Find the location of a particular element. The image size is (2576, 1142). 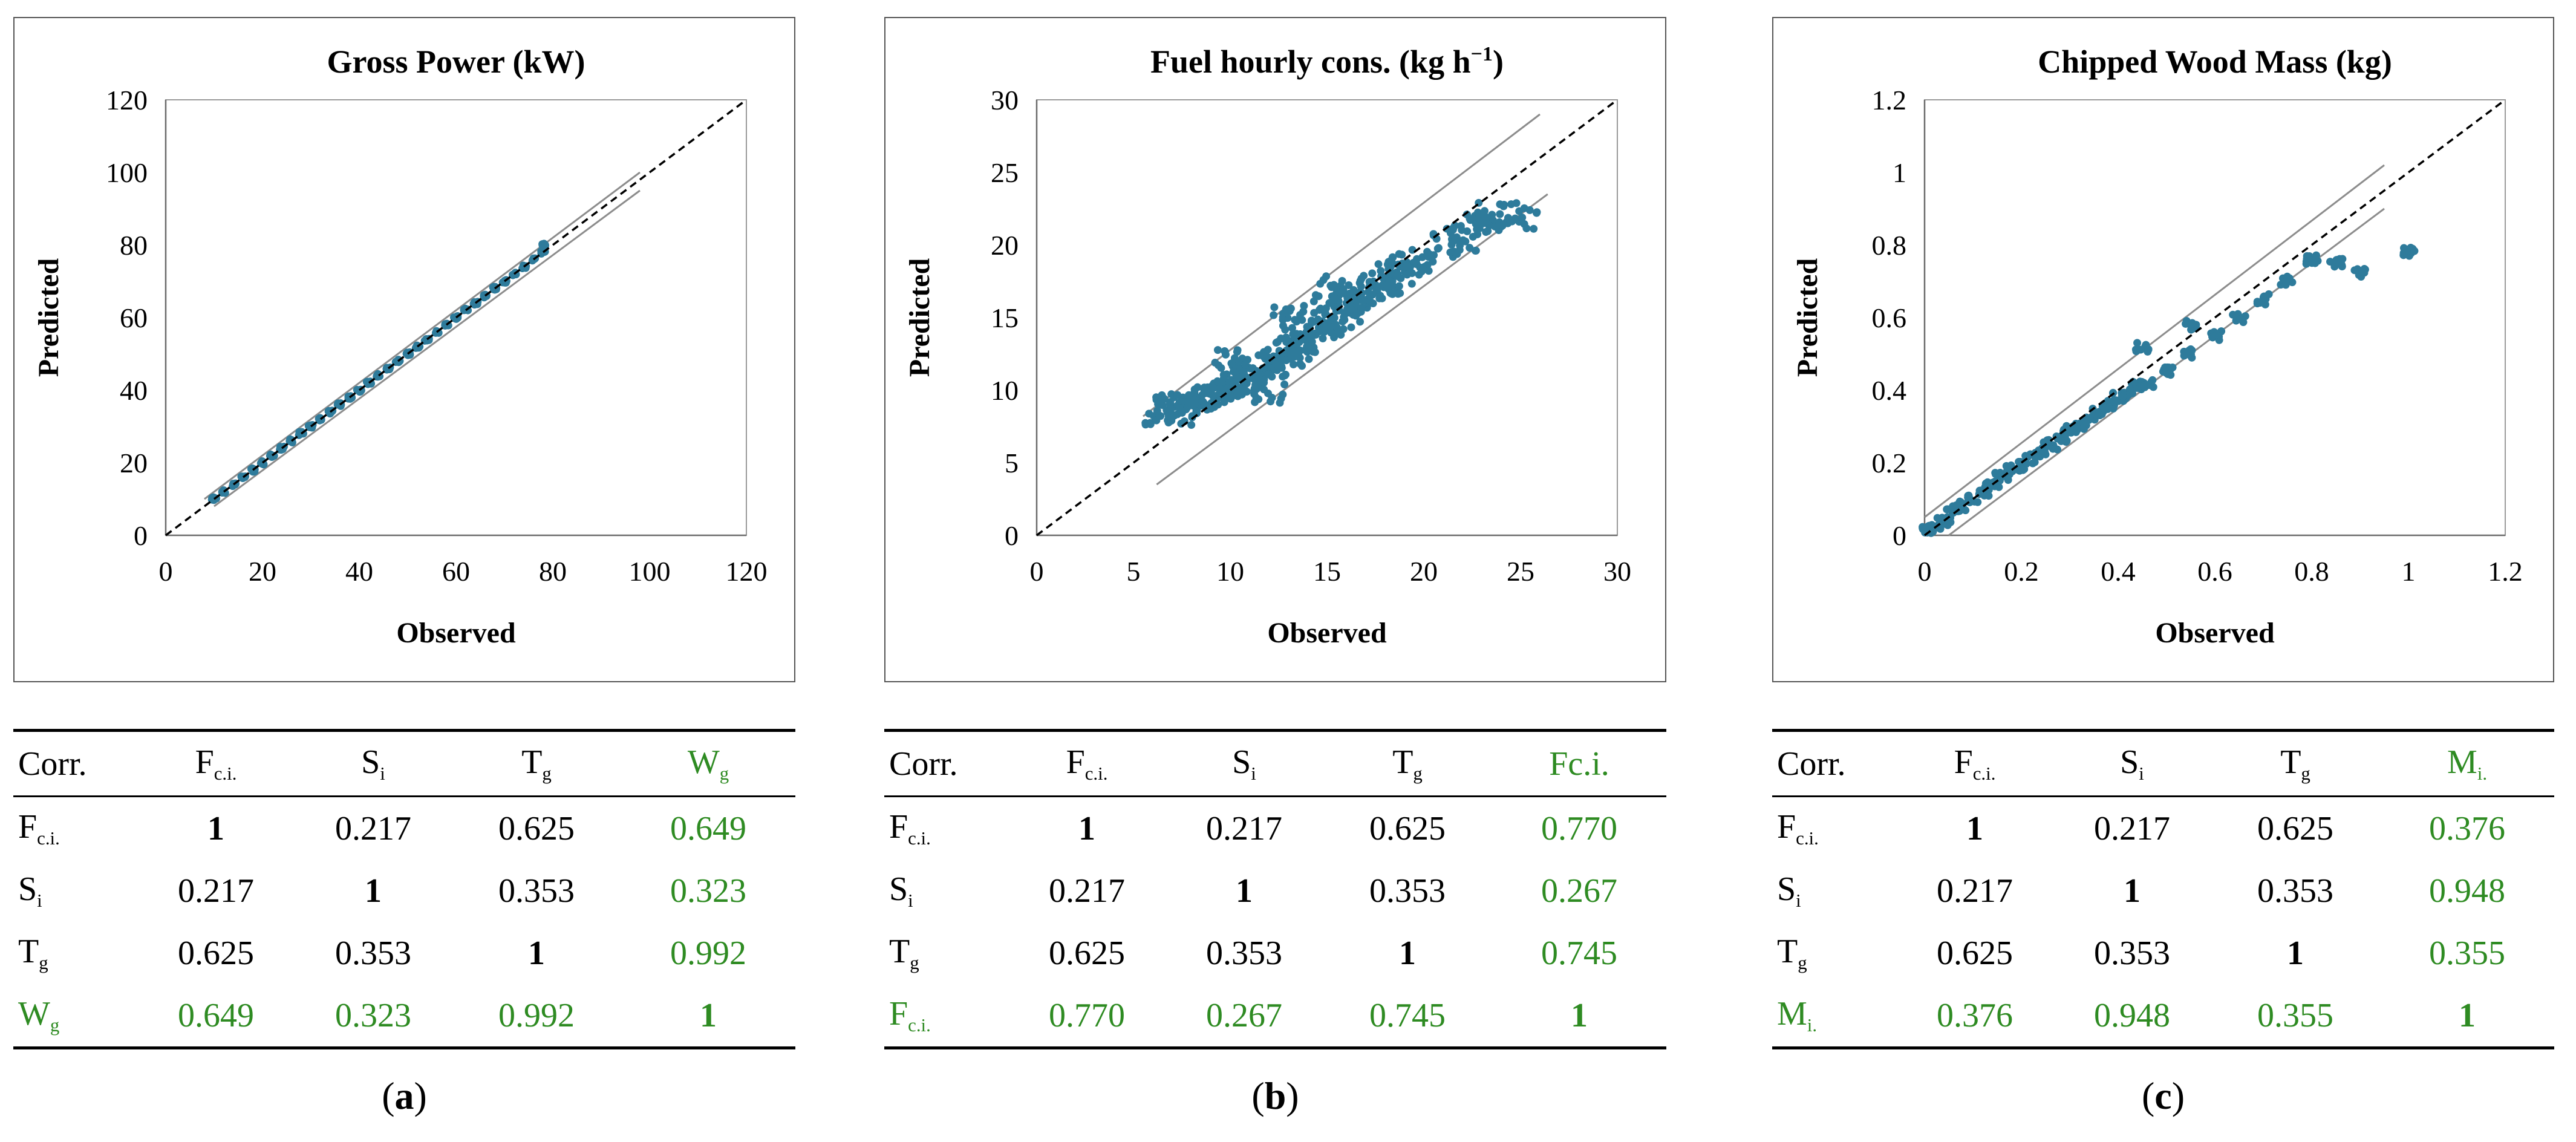

x-tick-label: 25 is located at coordinates (1520, 571).